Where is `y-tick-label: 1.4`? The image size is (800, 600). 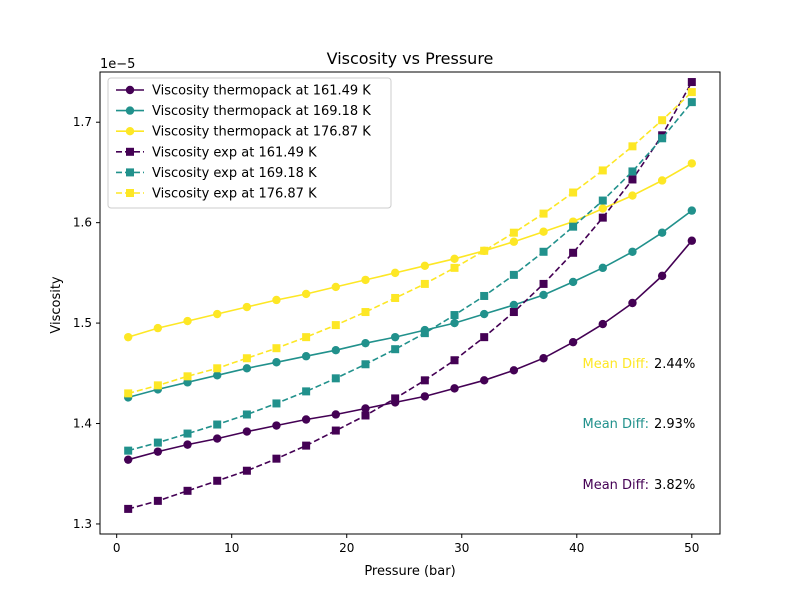 y-tick-label: 1.4 is located at coordinates (82, 424).